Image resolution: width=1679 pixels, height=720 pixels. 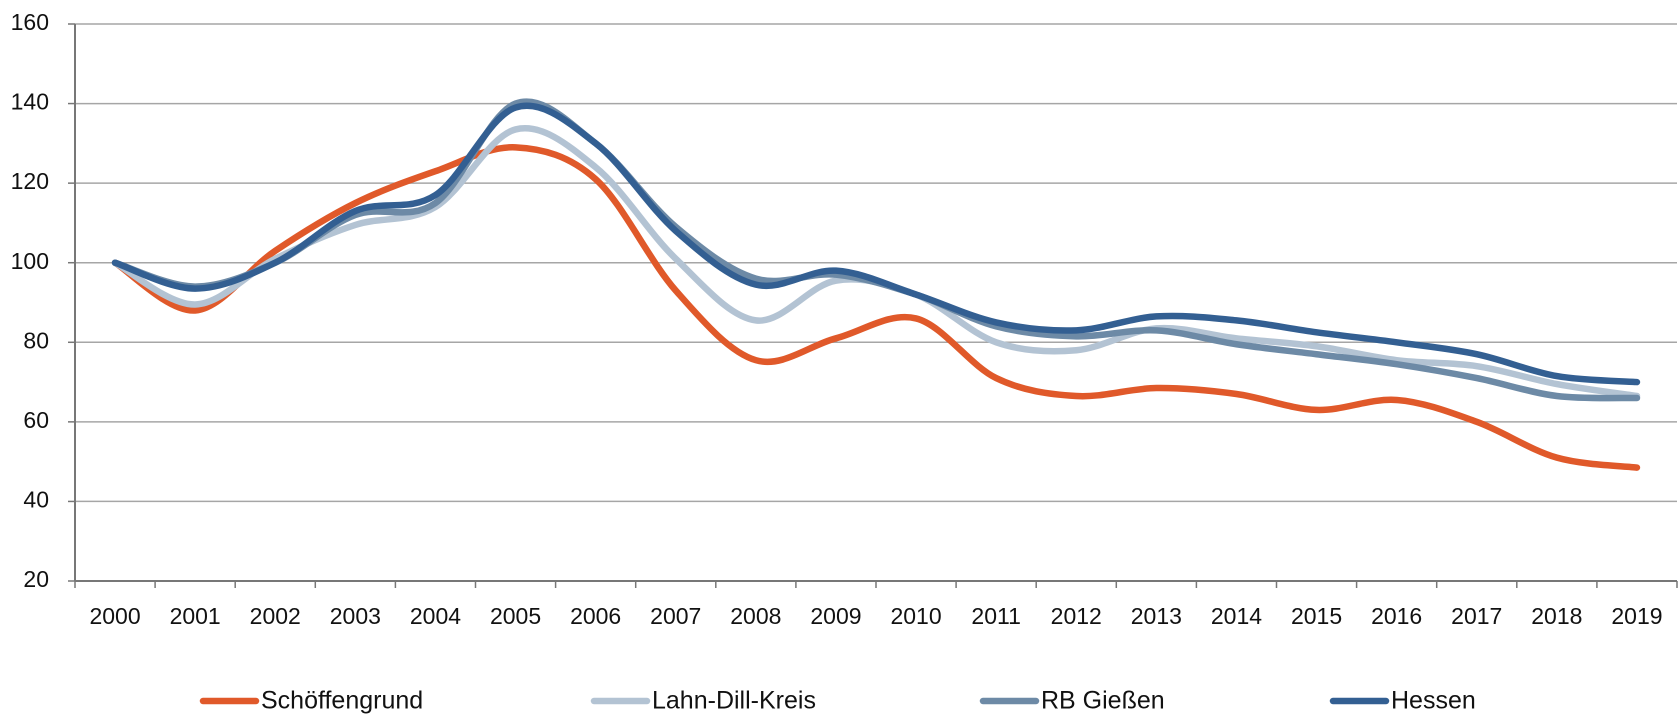 I want to click on y-tick-label: 40, so click(x=36, y=500).